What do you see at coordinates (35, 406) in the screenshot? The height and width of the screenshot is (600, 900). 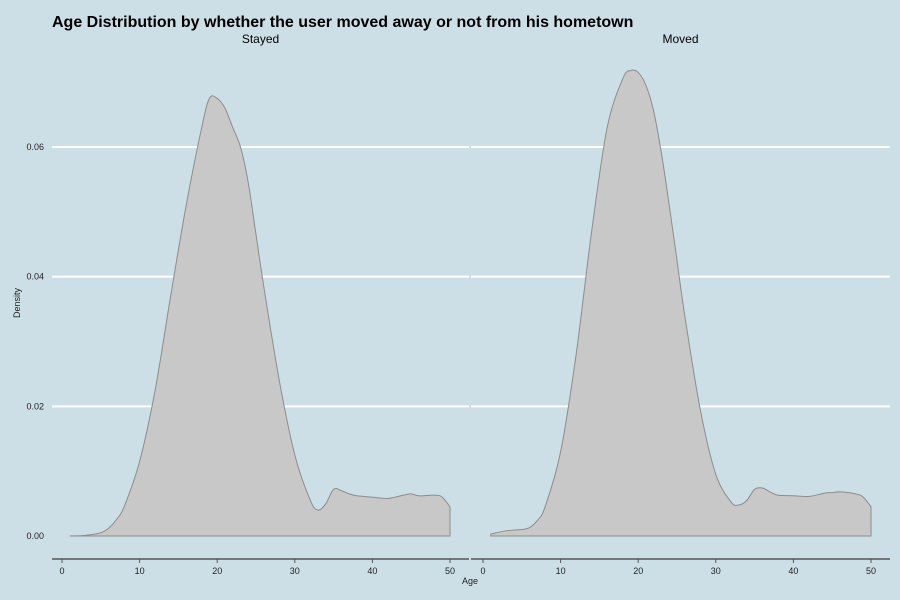 I see `y-tick-label: 0.02` at bounding box center [35, 406].